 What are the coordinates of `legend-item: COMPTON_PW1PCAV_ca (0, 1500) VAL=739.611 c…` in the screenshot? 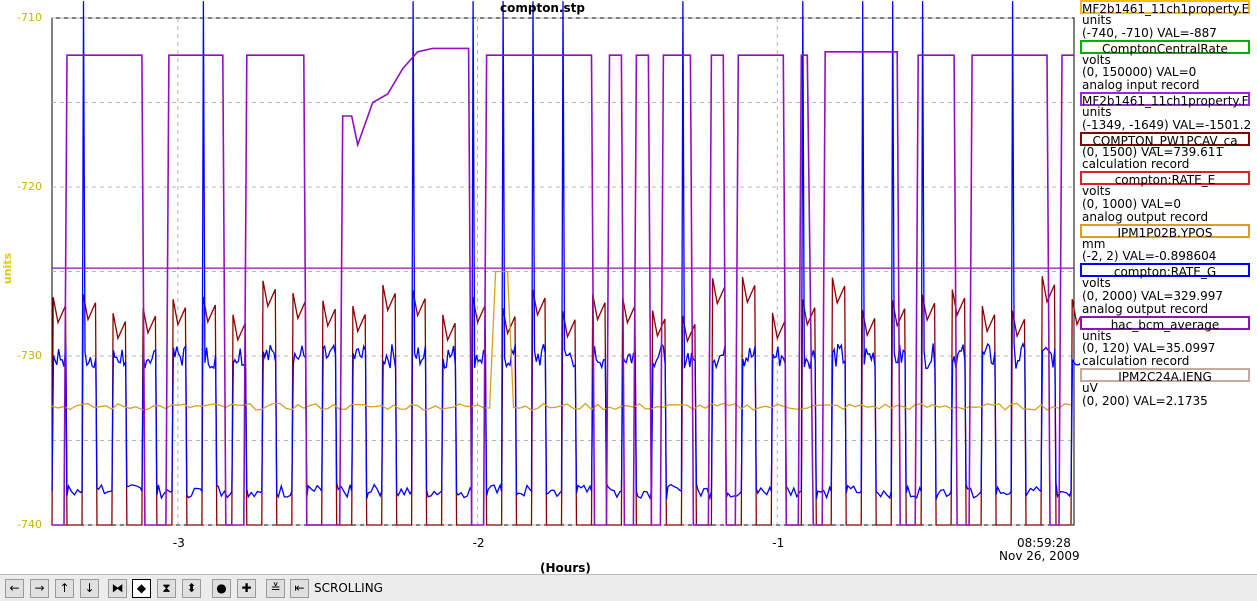 It's located at (1168, 151).